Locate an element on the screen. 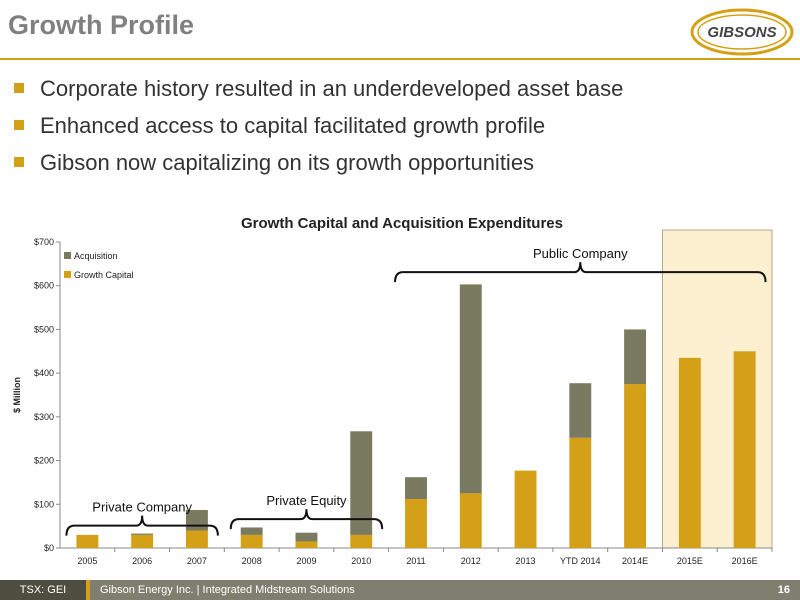 Image resolution: width=800 pixels, height=600 pixels. y-tick-label: $600 is located at coordinates (44, 286).